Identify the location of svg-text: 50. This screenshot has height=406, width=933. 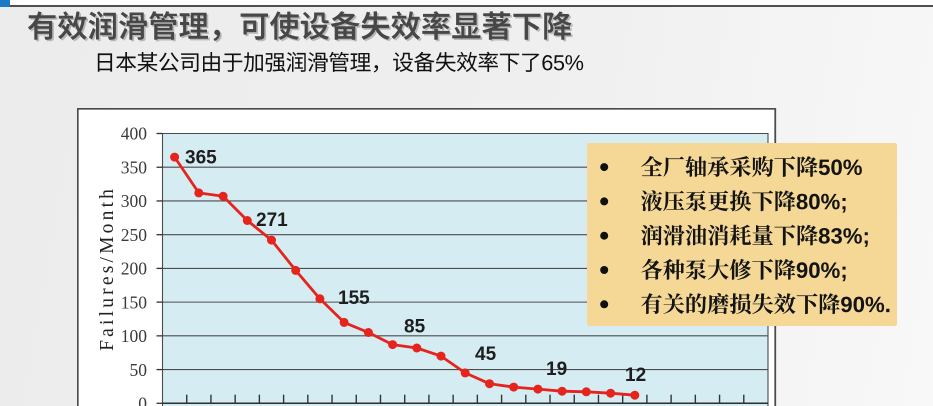
(139, 370).